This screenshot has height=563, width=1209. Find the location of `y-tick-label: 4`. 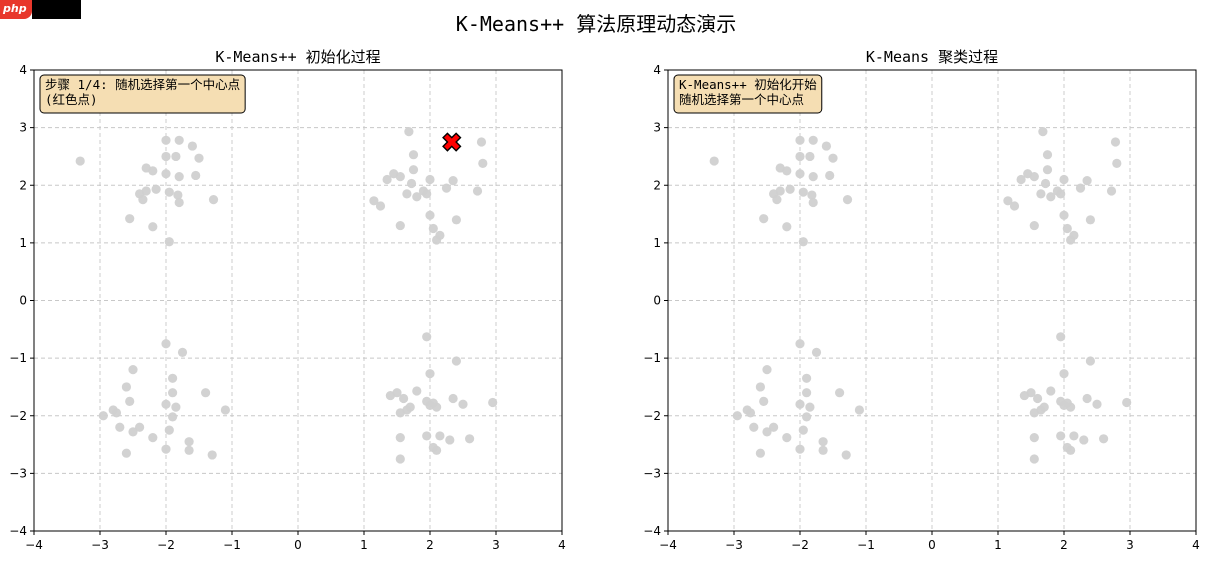

y-tick-label: 4 is located at coordinates (657, 70).